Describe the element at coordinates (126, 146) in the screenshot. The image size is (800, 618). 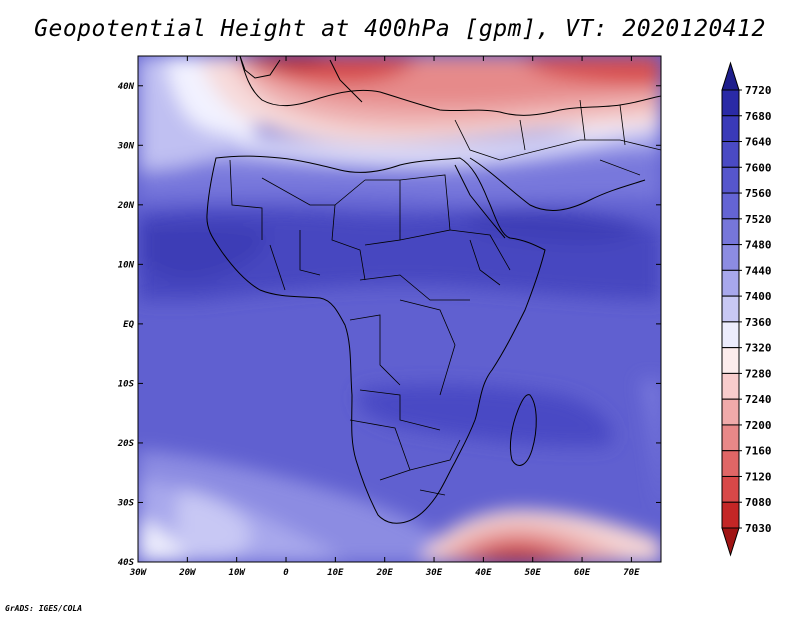
I see `y-tick-label: 30N` at that location.